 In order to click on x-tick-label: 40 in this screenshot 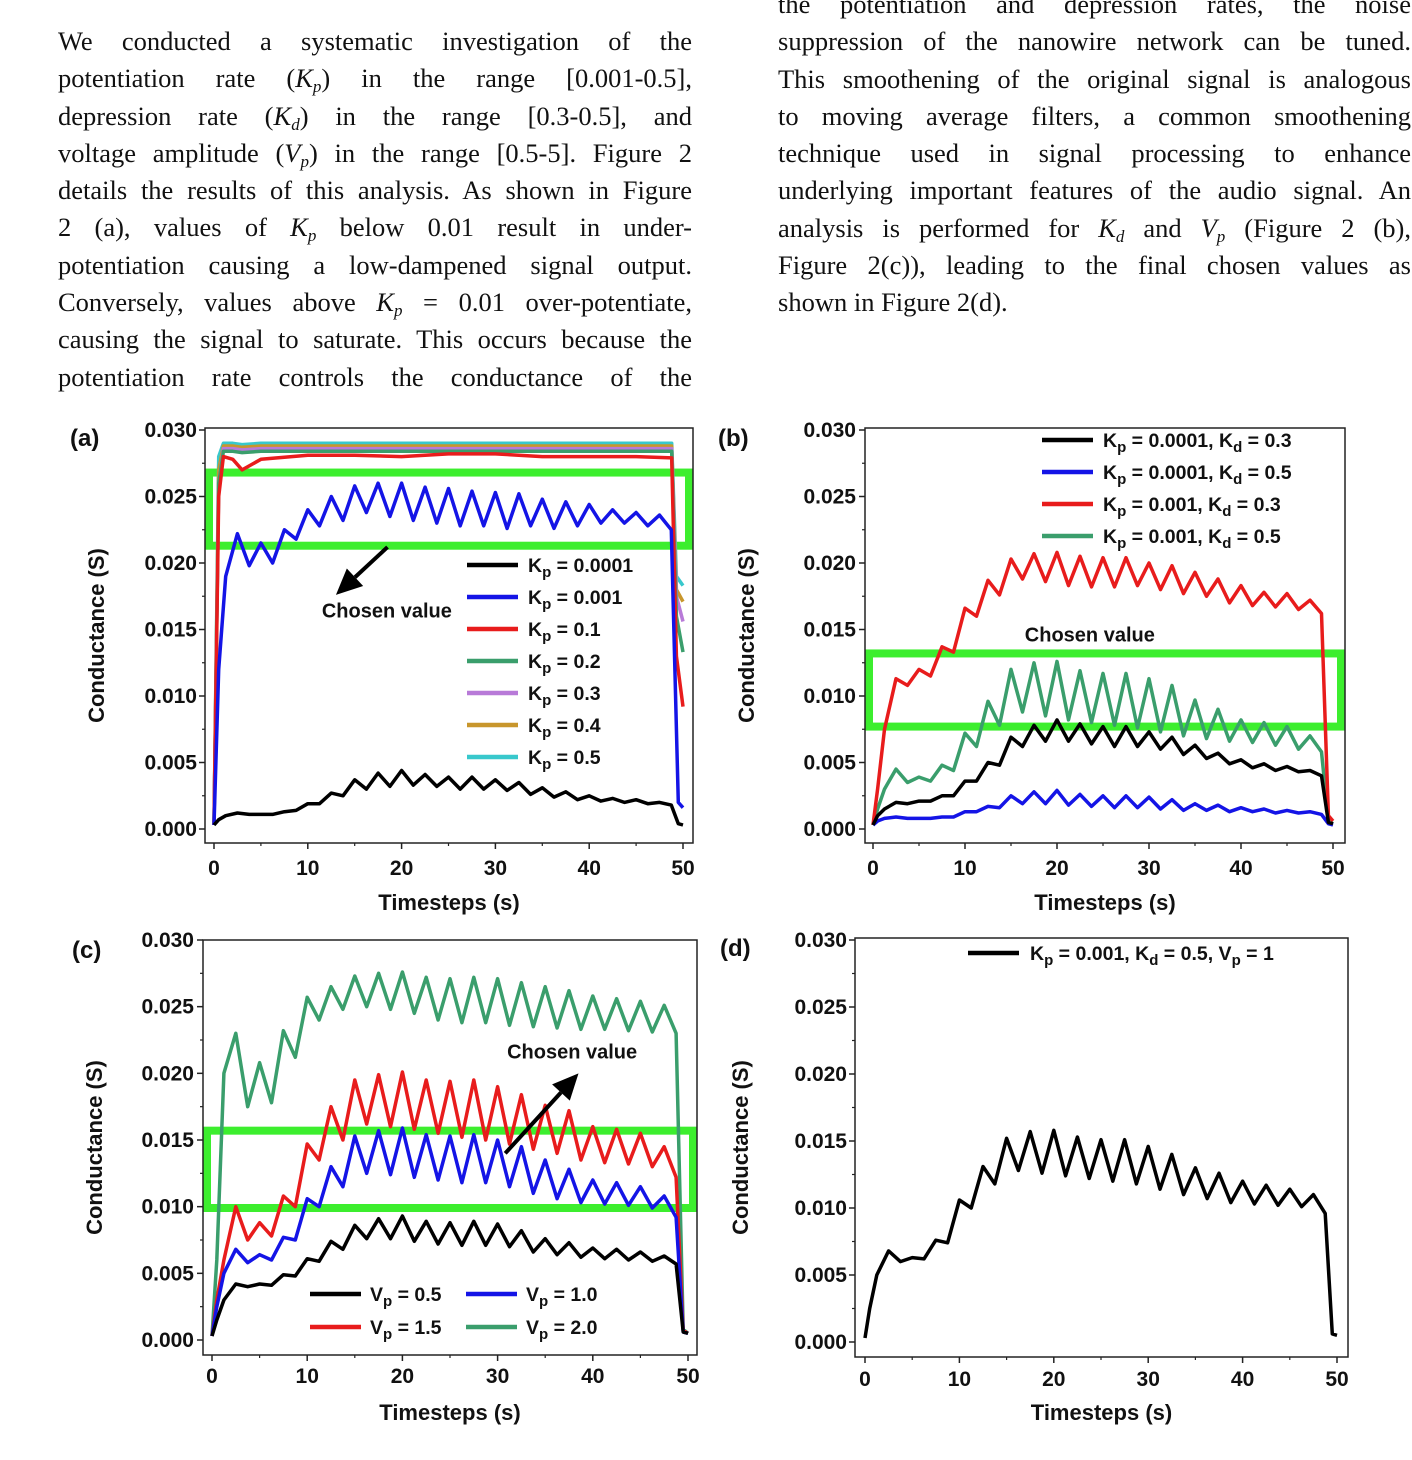, I will do `click(1240, 868)`.